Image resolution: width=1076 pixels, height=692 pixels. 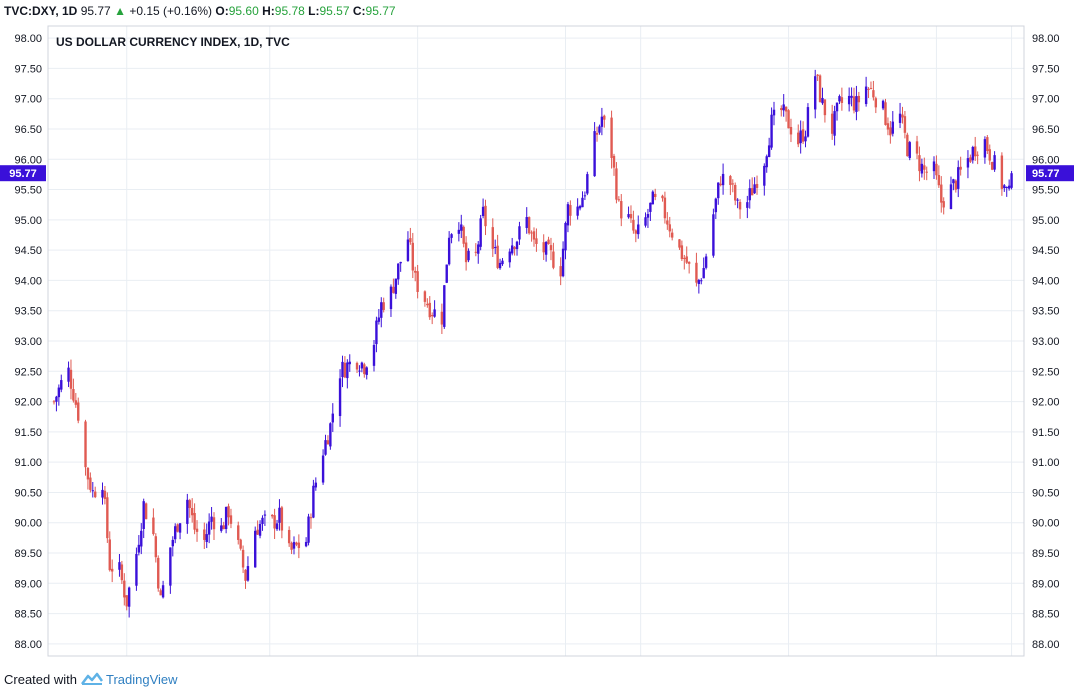 What do you see at coordinates (1046, 403) in the screenshot?
I see `y-tick-label-right: 92.00` at bounding box center [1046, 403].